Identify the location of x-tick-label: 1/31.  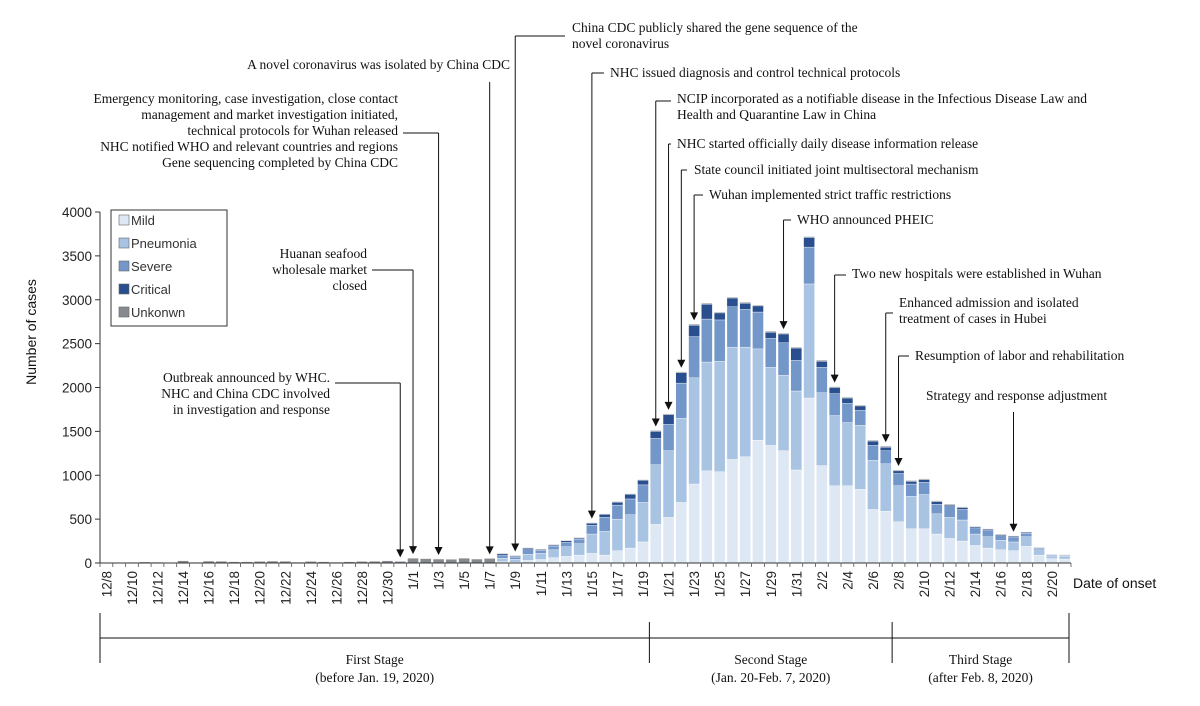
(796, 584).